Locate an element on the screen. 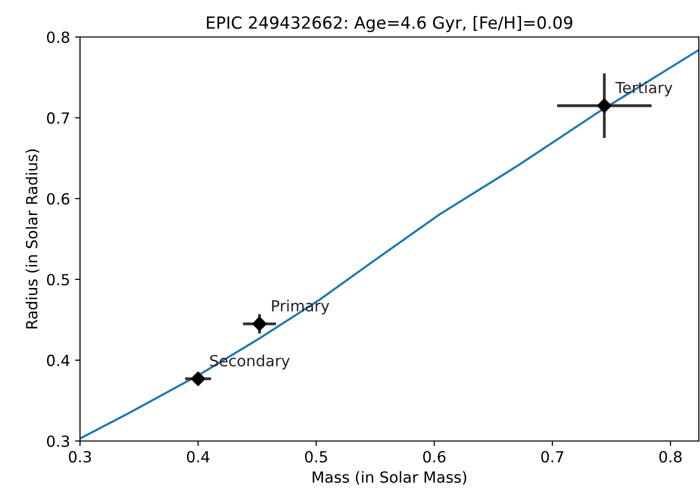 The height and width of the screenshot is (500, 700). y-tick-label: 0.6 is located at coordinates (58, 199).